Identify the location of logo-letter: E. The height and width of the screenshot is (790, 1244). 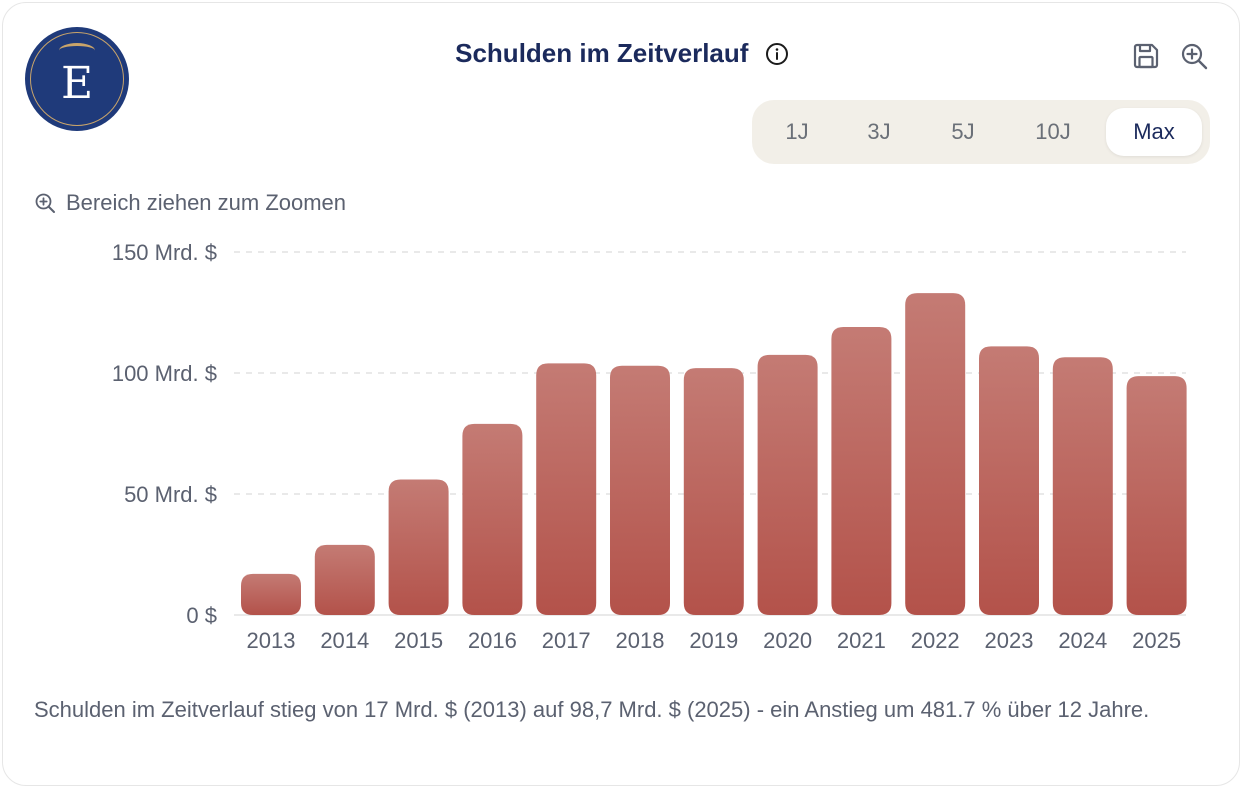
(77, 83).